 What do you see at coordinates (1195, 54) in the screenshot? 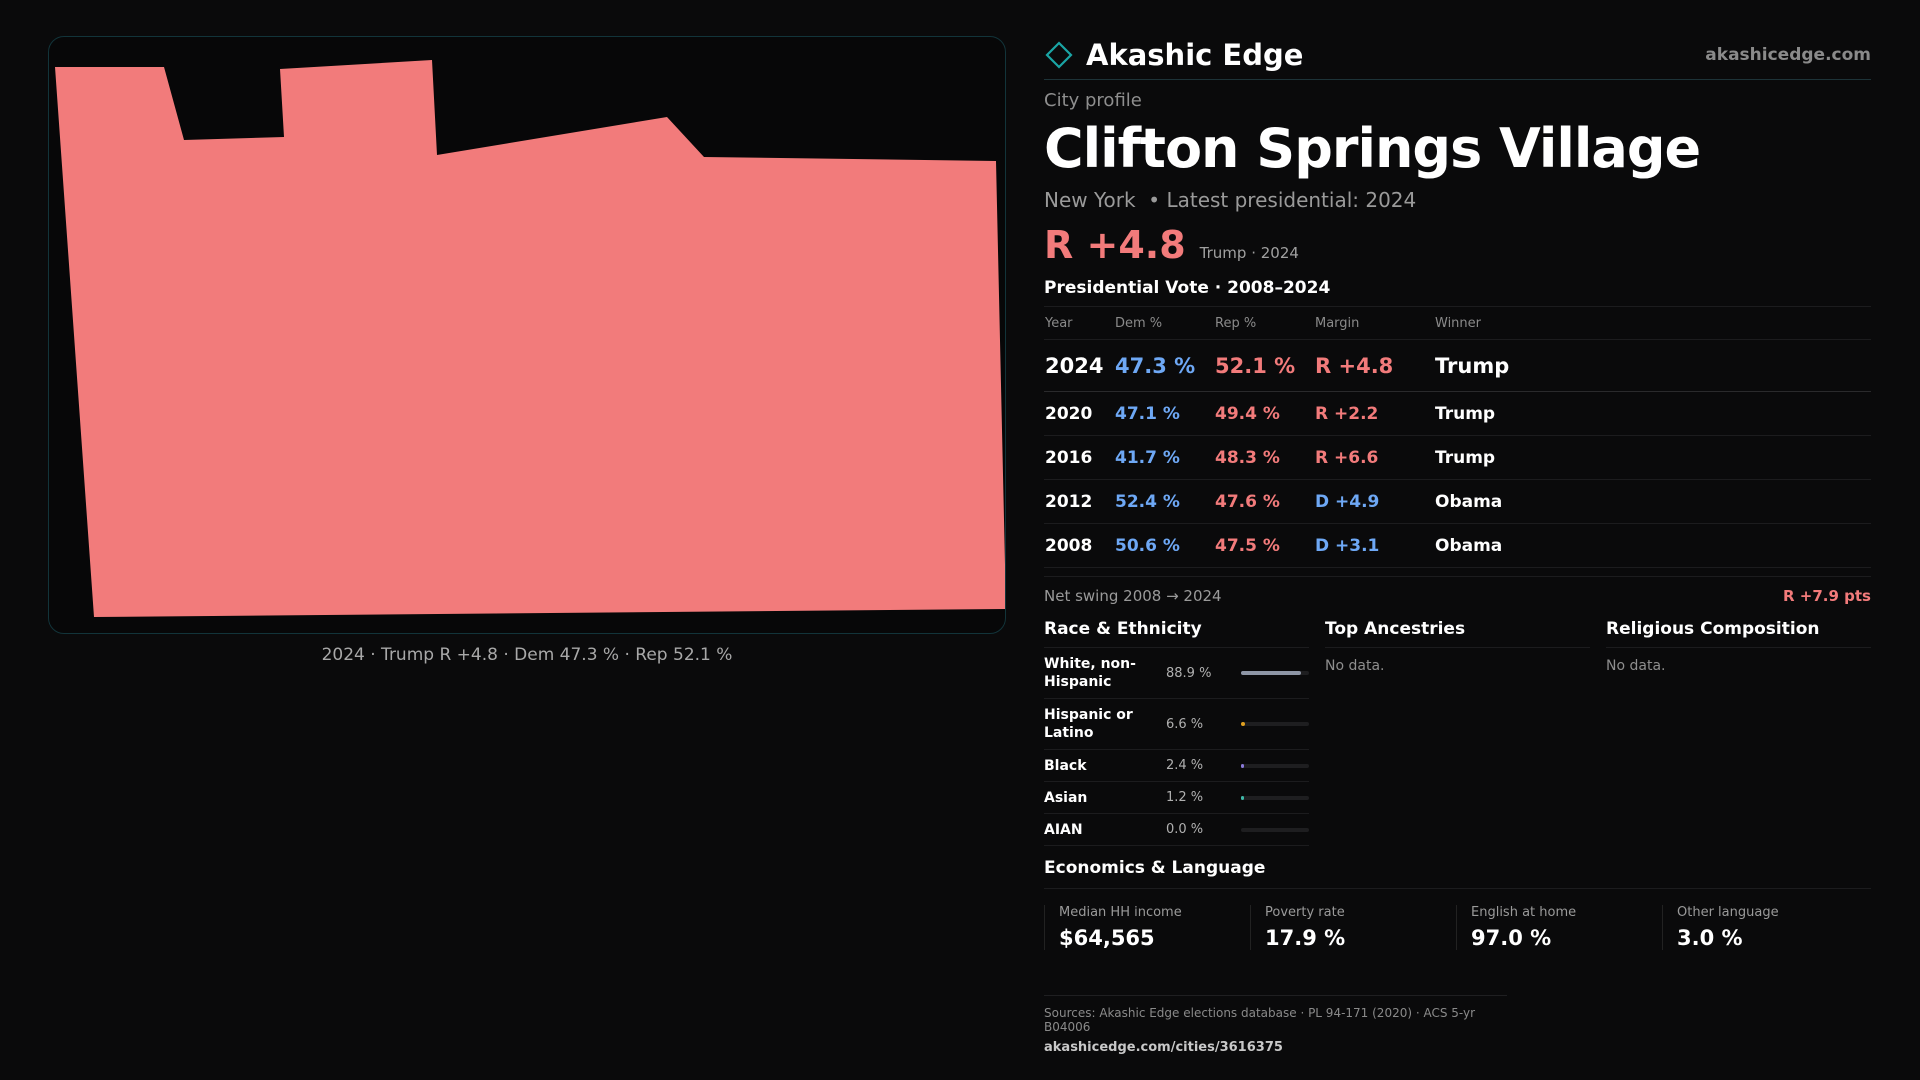
I see `brand-name: Akashic Edge` at bounding box center [1195, 54].